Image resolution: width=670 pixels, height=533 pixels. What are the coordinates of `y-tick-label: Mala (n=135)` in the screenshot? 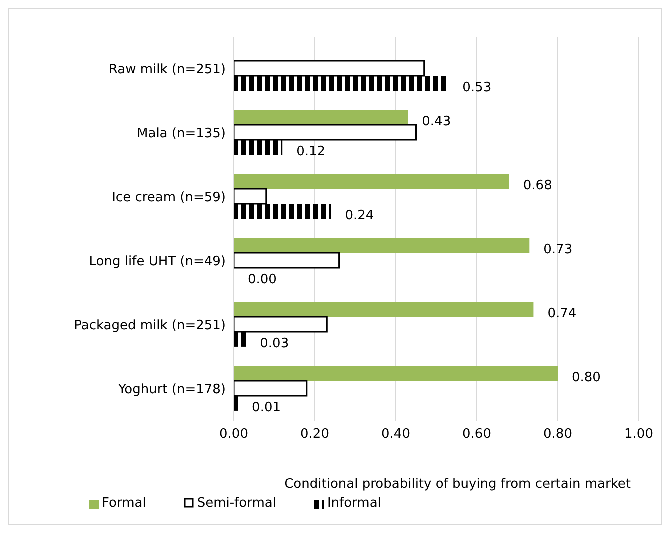 It's located at (181, 134).